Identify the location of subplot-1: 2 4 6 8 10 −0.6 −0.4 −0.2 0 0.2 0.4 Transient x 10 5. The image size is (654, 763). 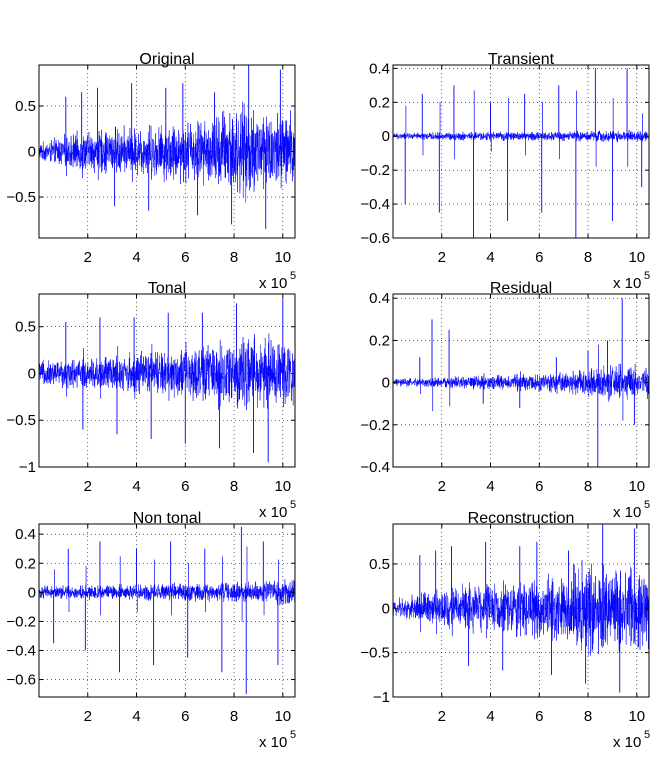
(505, 171).